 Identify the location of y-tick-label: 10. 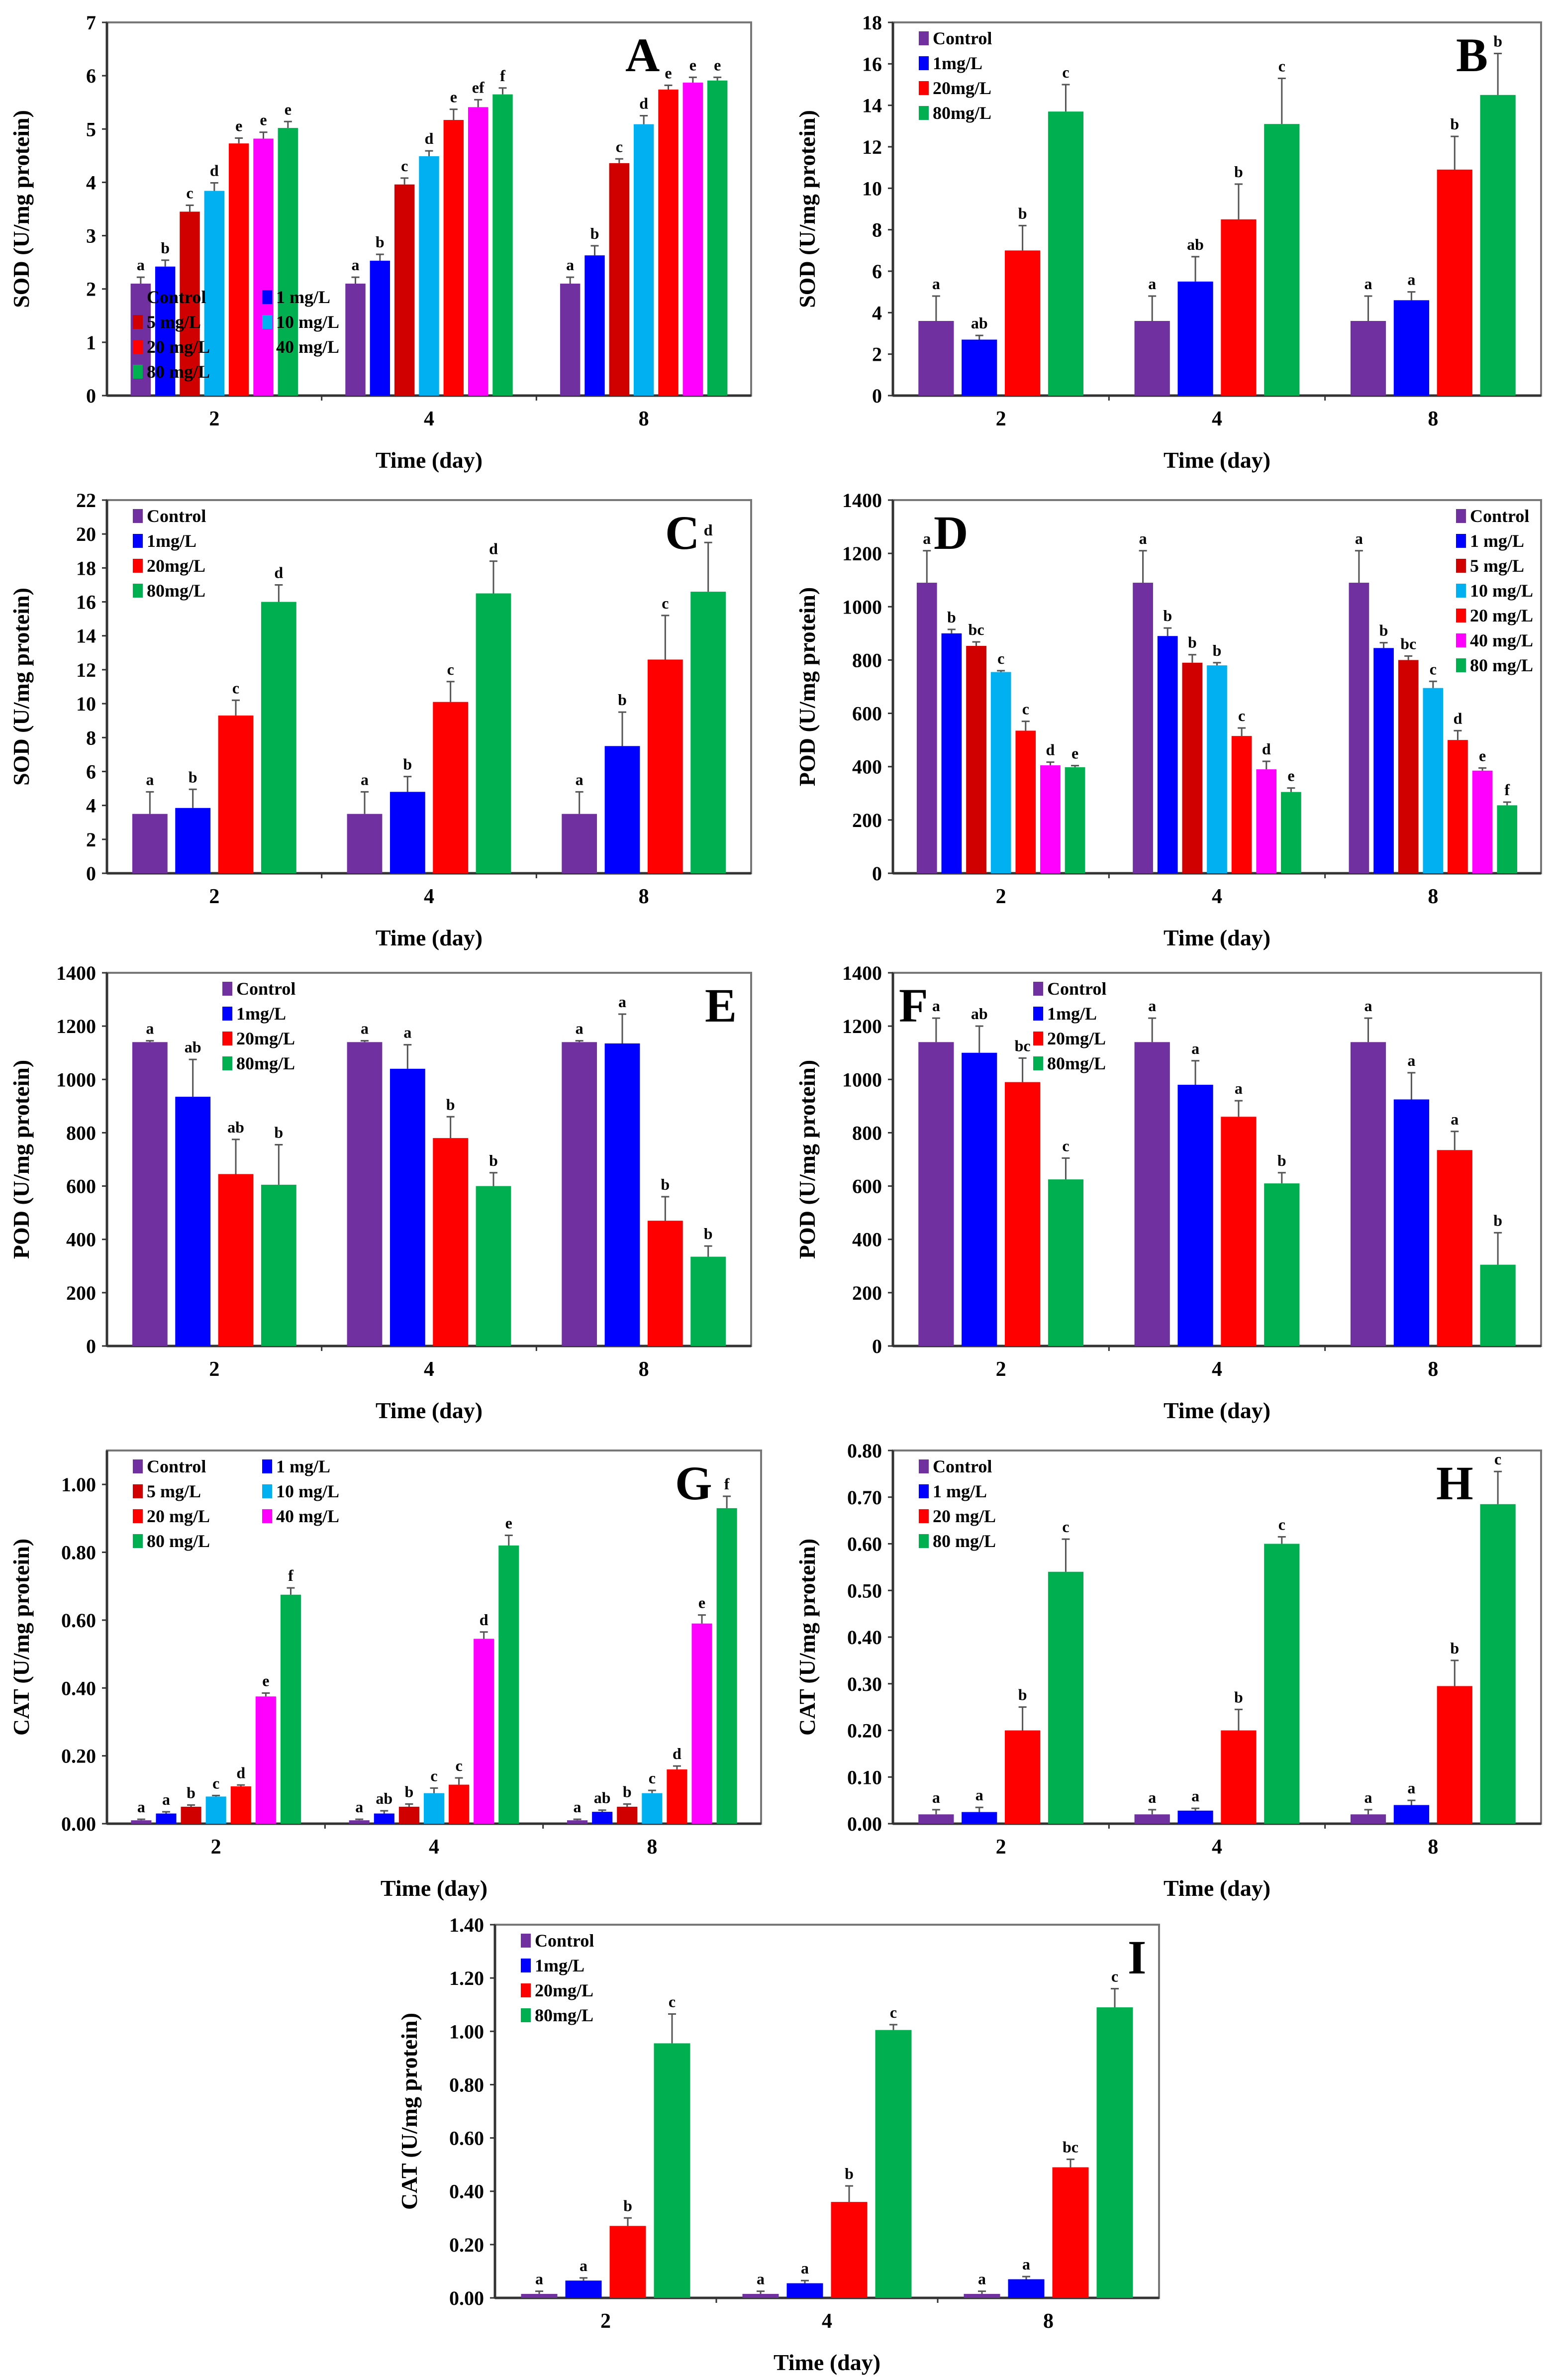
(86, 704).